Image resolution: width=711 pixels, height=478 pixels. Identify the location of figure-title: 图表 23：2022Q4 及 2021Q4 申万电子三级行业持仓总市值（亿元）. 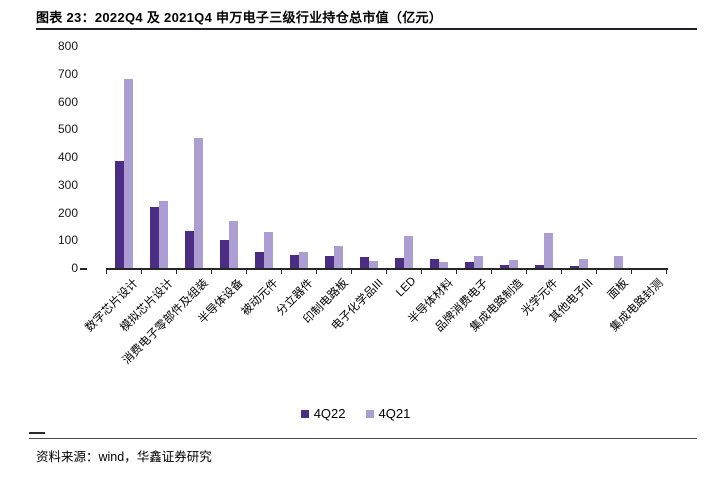
(239, 17).